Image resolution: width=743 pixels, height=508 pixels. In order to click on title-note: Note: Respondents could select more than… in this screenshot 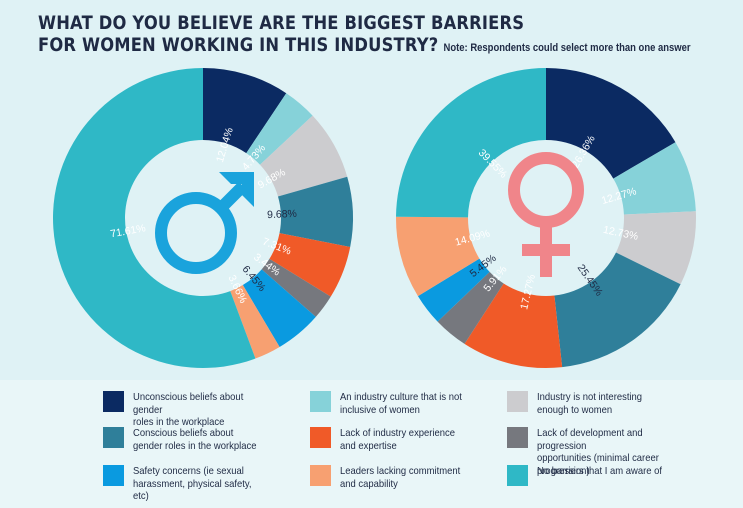, I will do `click(567, 48)`.